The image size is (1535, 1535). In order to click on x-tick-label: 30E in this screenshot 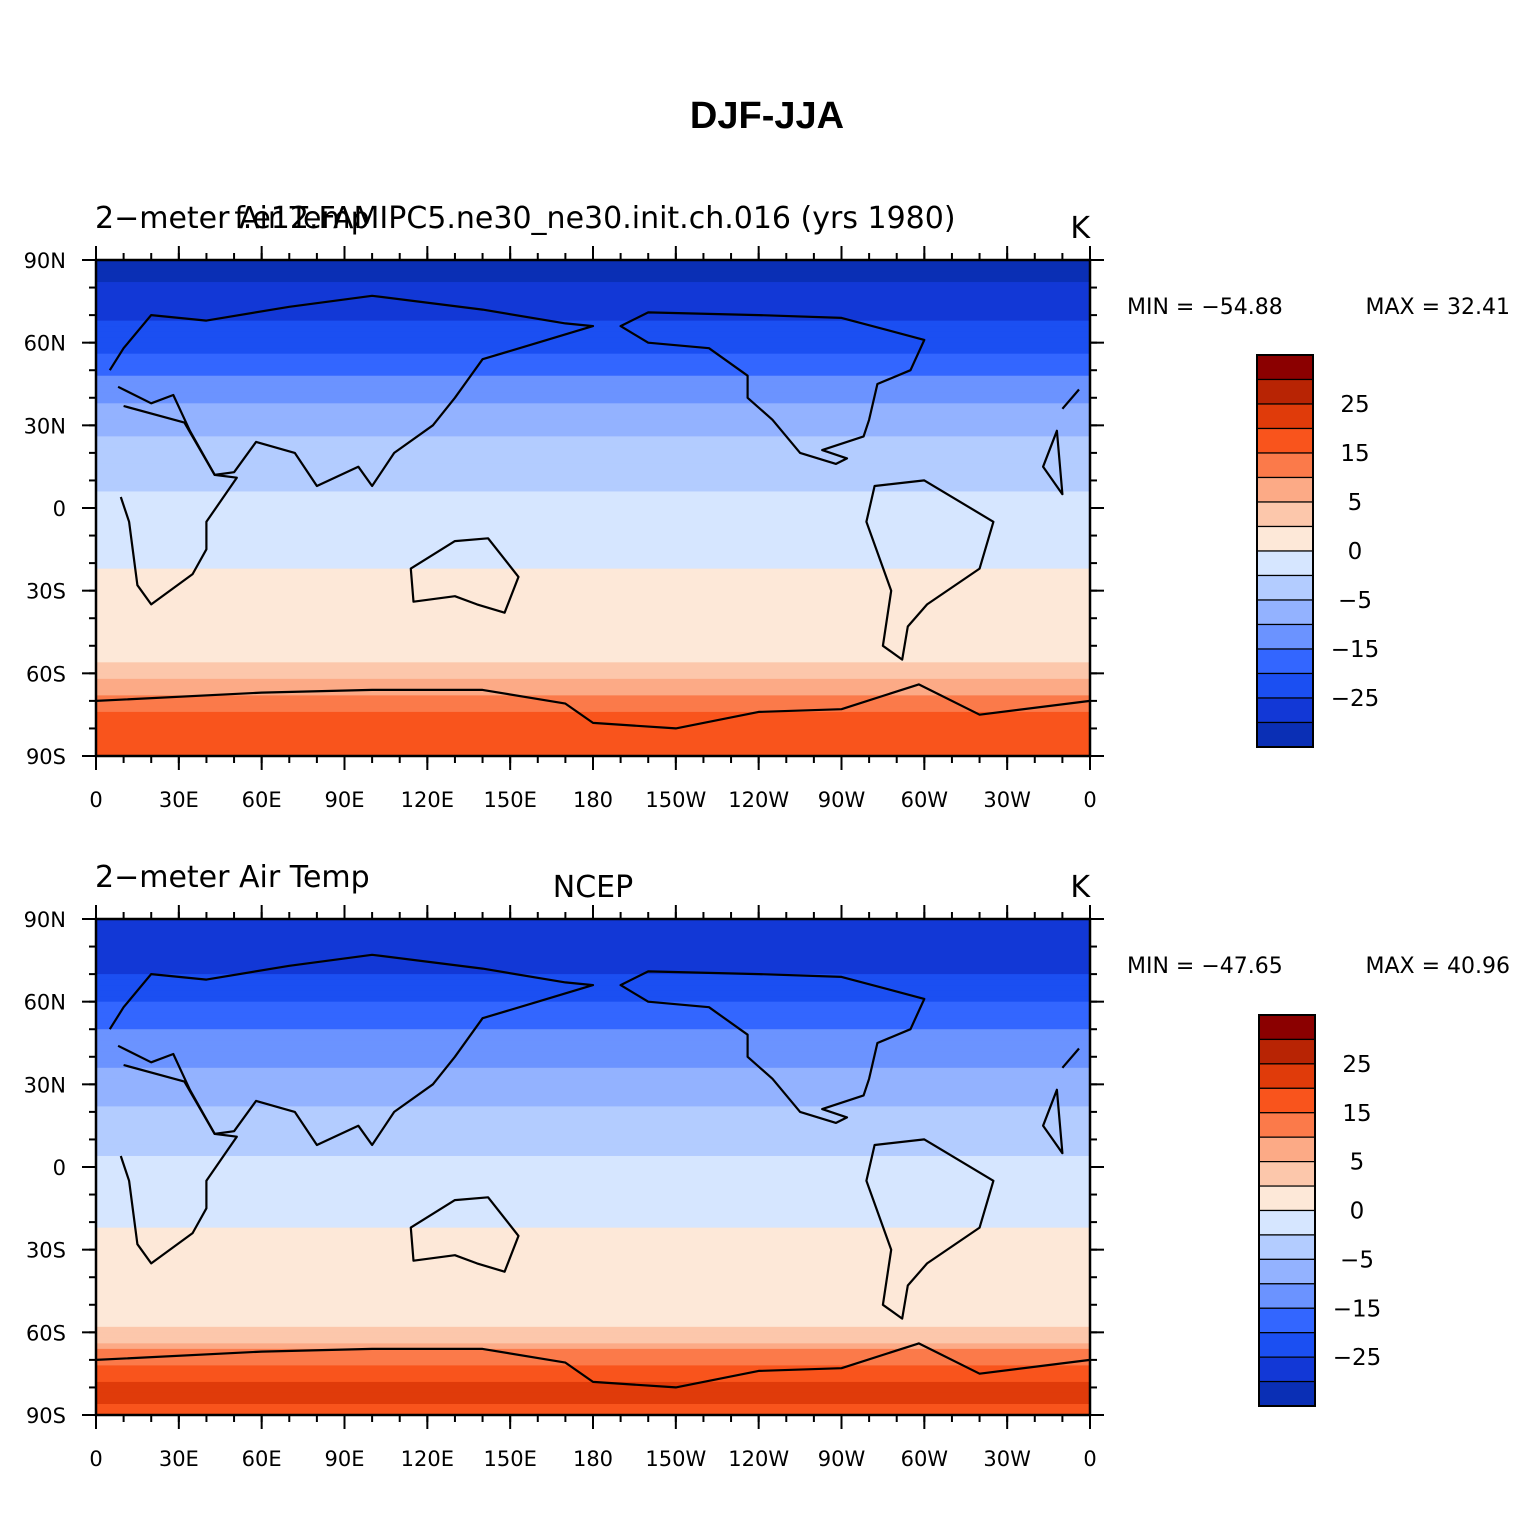, I will do `click(179, 1459)`.